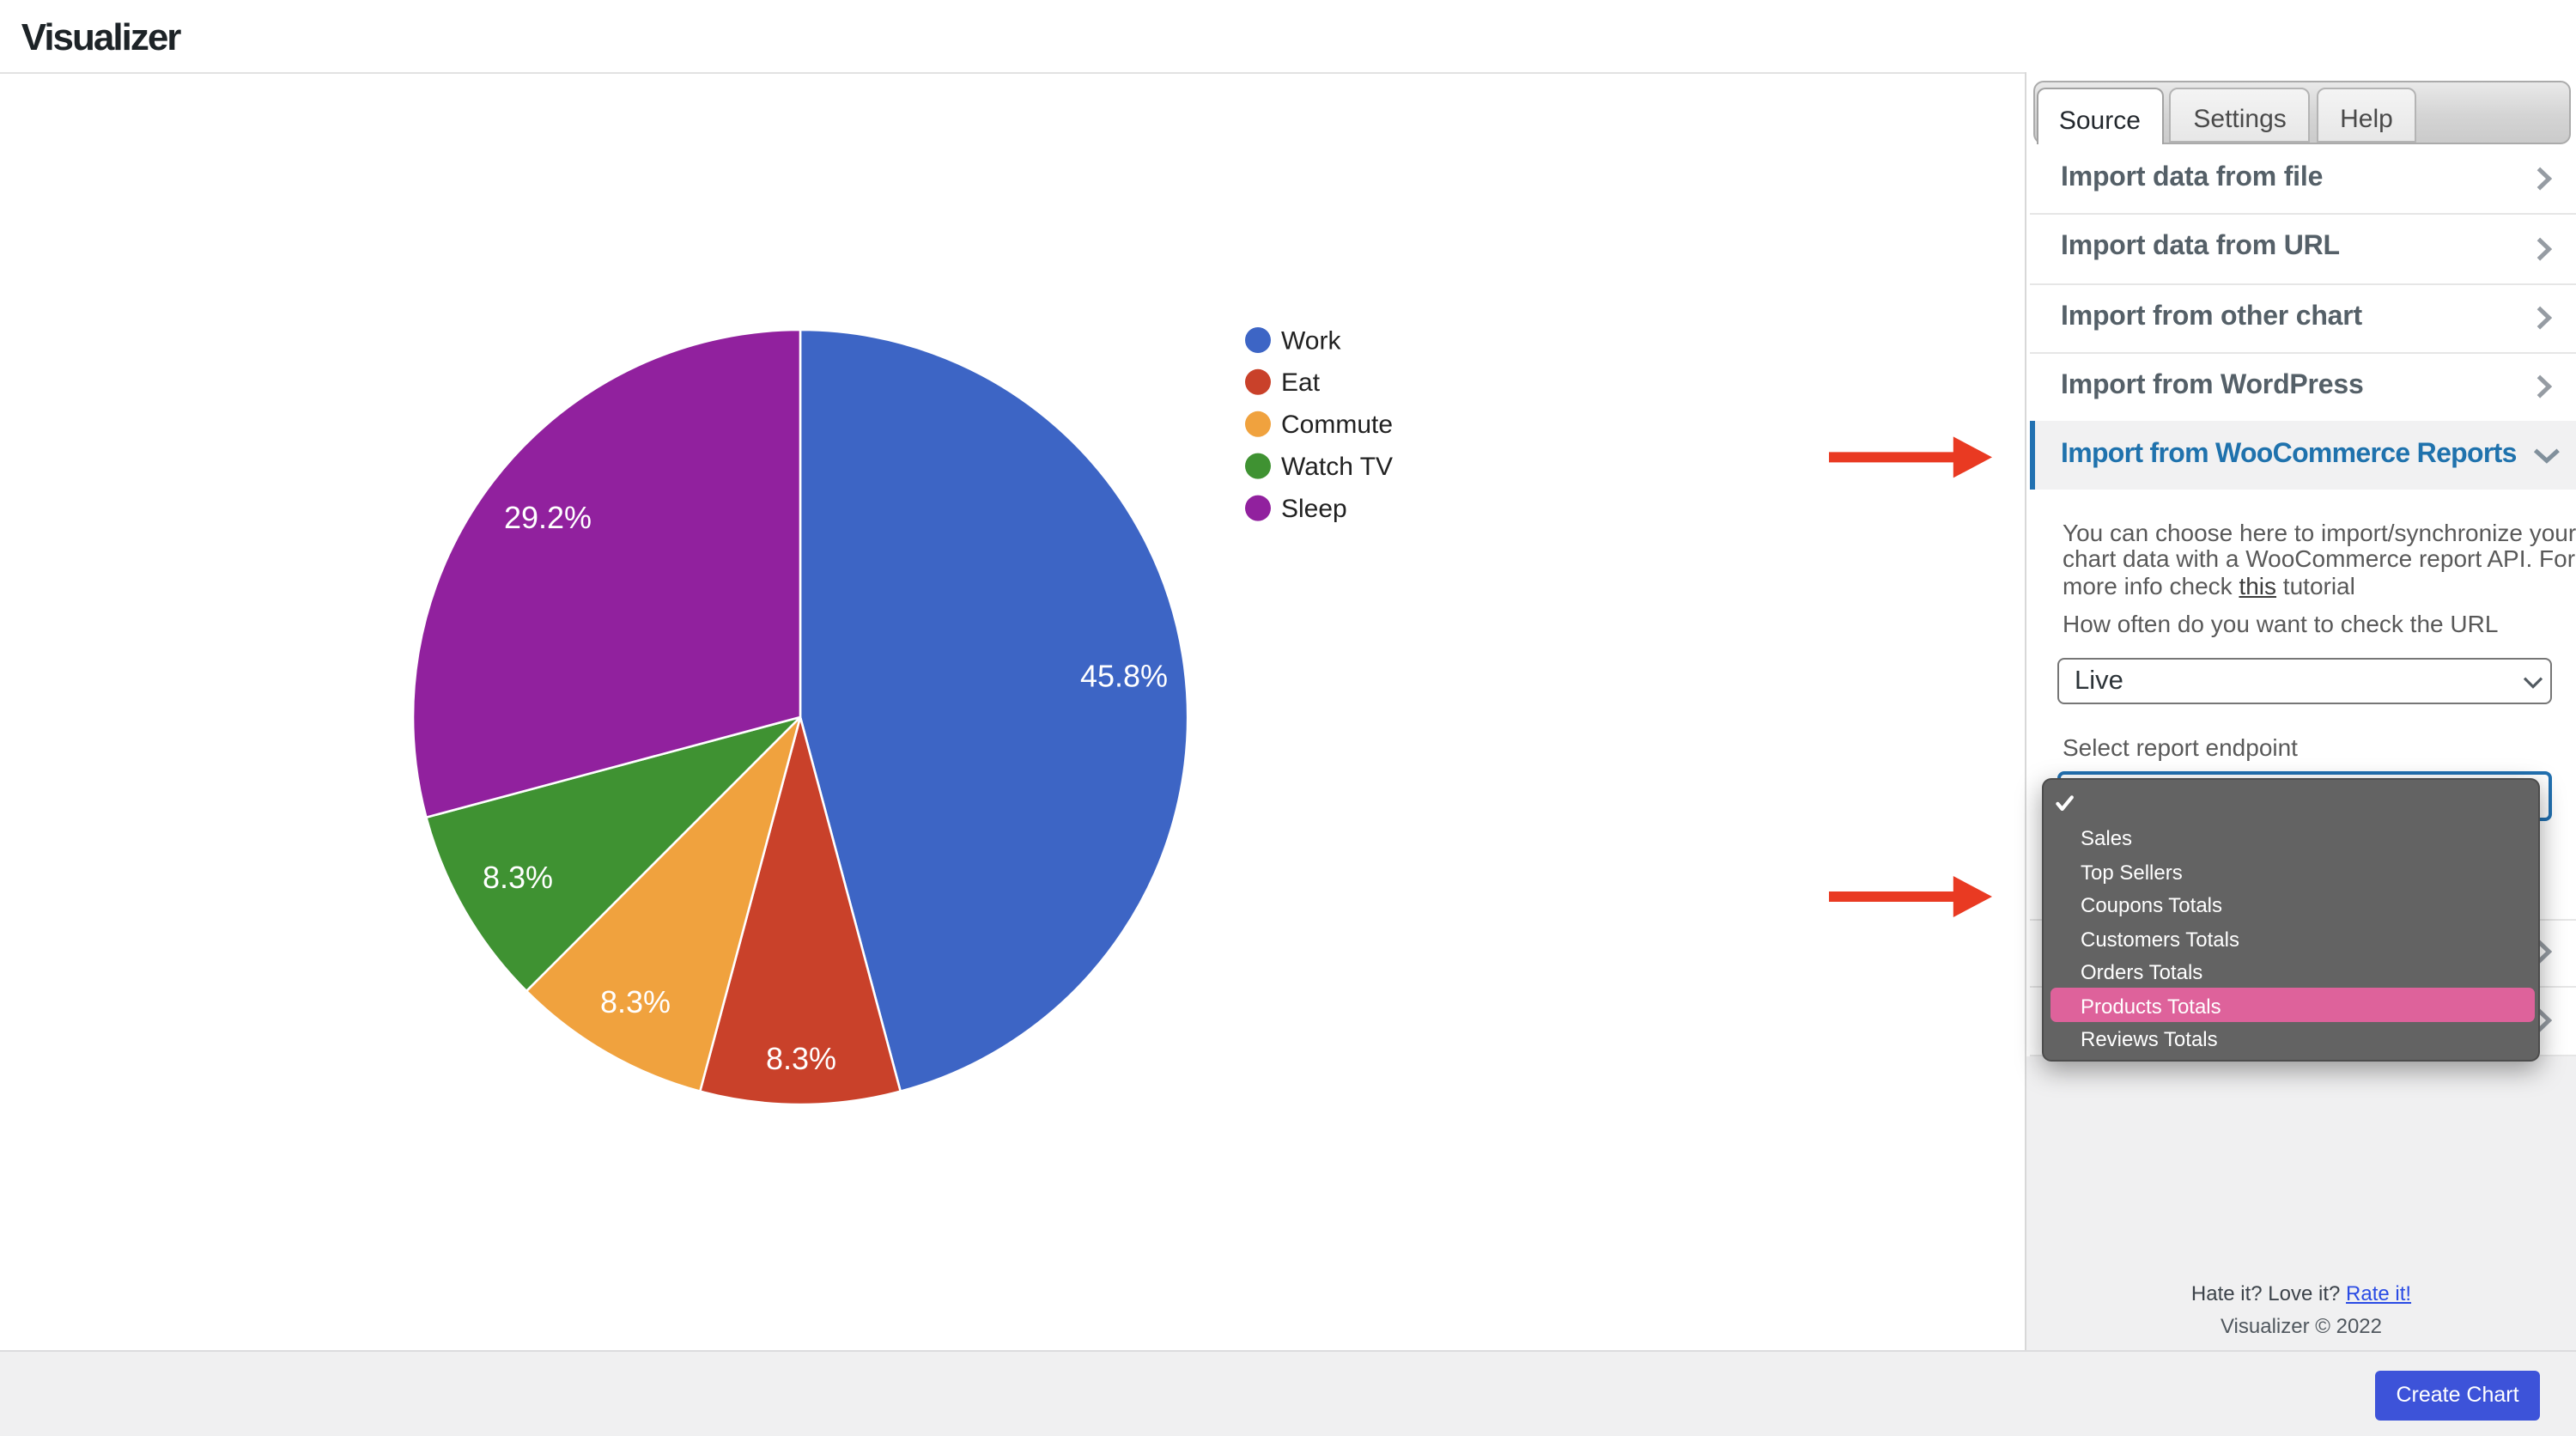 The width and height of the screenshot is (2576, 1436). What do you see at coordinates (1311, 340) in the screenshot?
I see `svg-text: Work` at bounding box center [1311, 340].